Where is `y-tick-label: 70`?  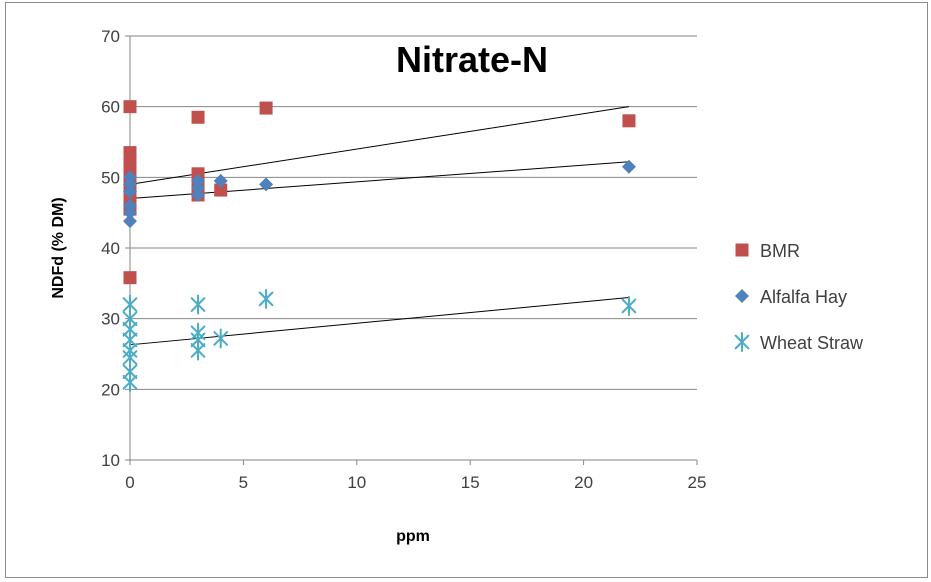 y-tick-label: 70 is located at coordinates (110, 36).